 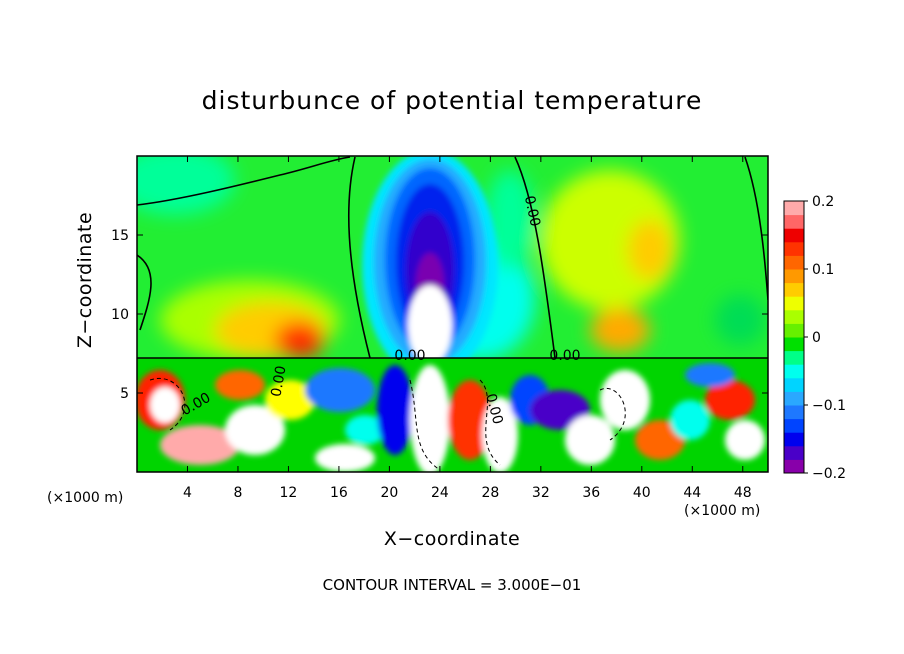 I want to click on colorbar-tick-label: 0, so click(x=816, y=338).